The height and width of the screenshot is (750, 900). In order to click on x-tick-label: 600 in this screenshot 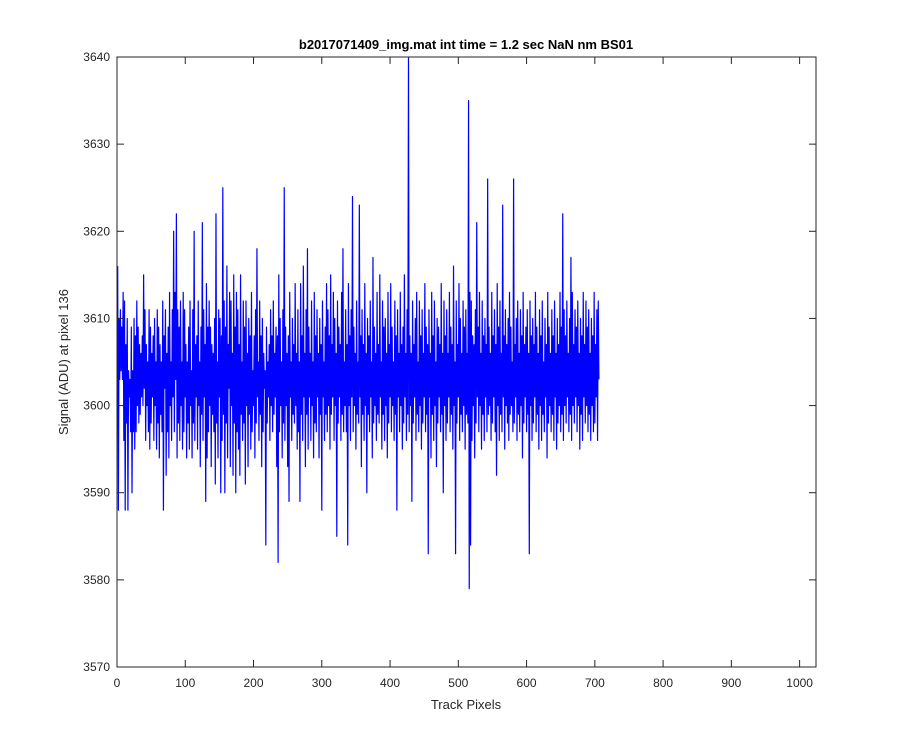, I will do `click(527, 683)`.